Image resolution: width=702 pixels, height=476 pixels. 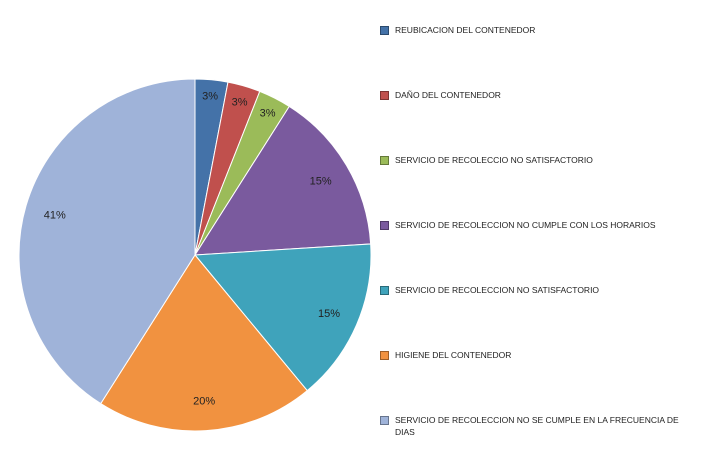 I want to click on slice-label-4: 15%, so click(x=329, y=314).